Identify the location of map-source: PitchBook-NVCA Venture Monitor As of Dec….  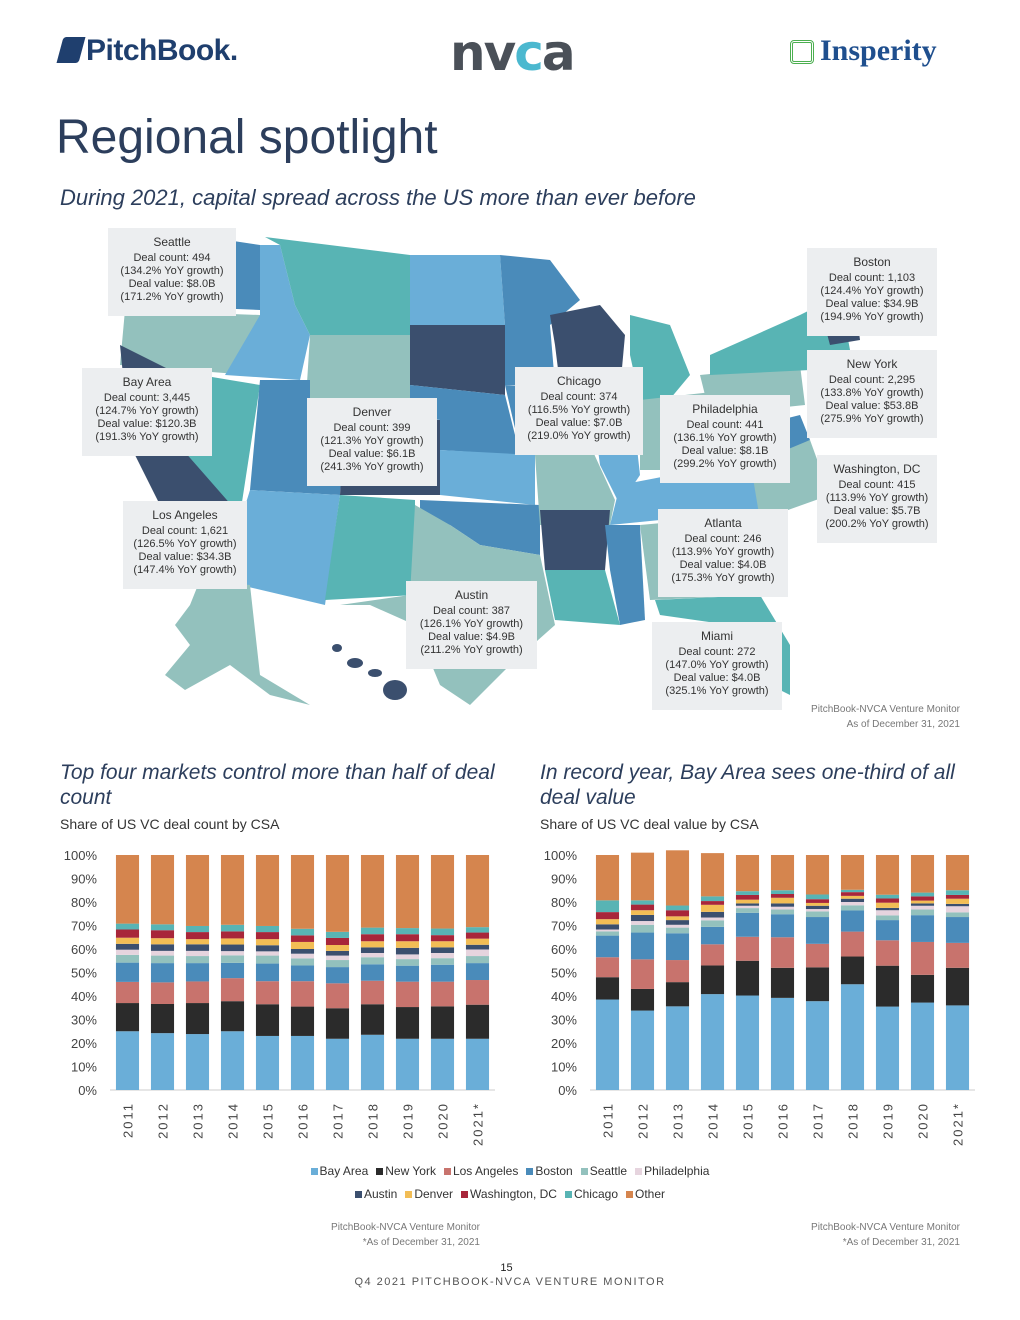
(830, 717).